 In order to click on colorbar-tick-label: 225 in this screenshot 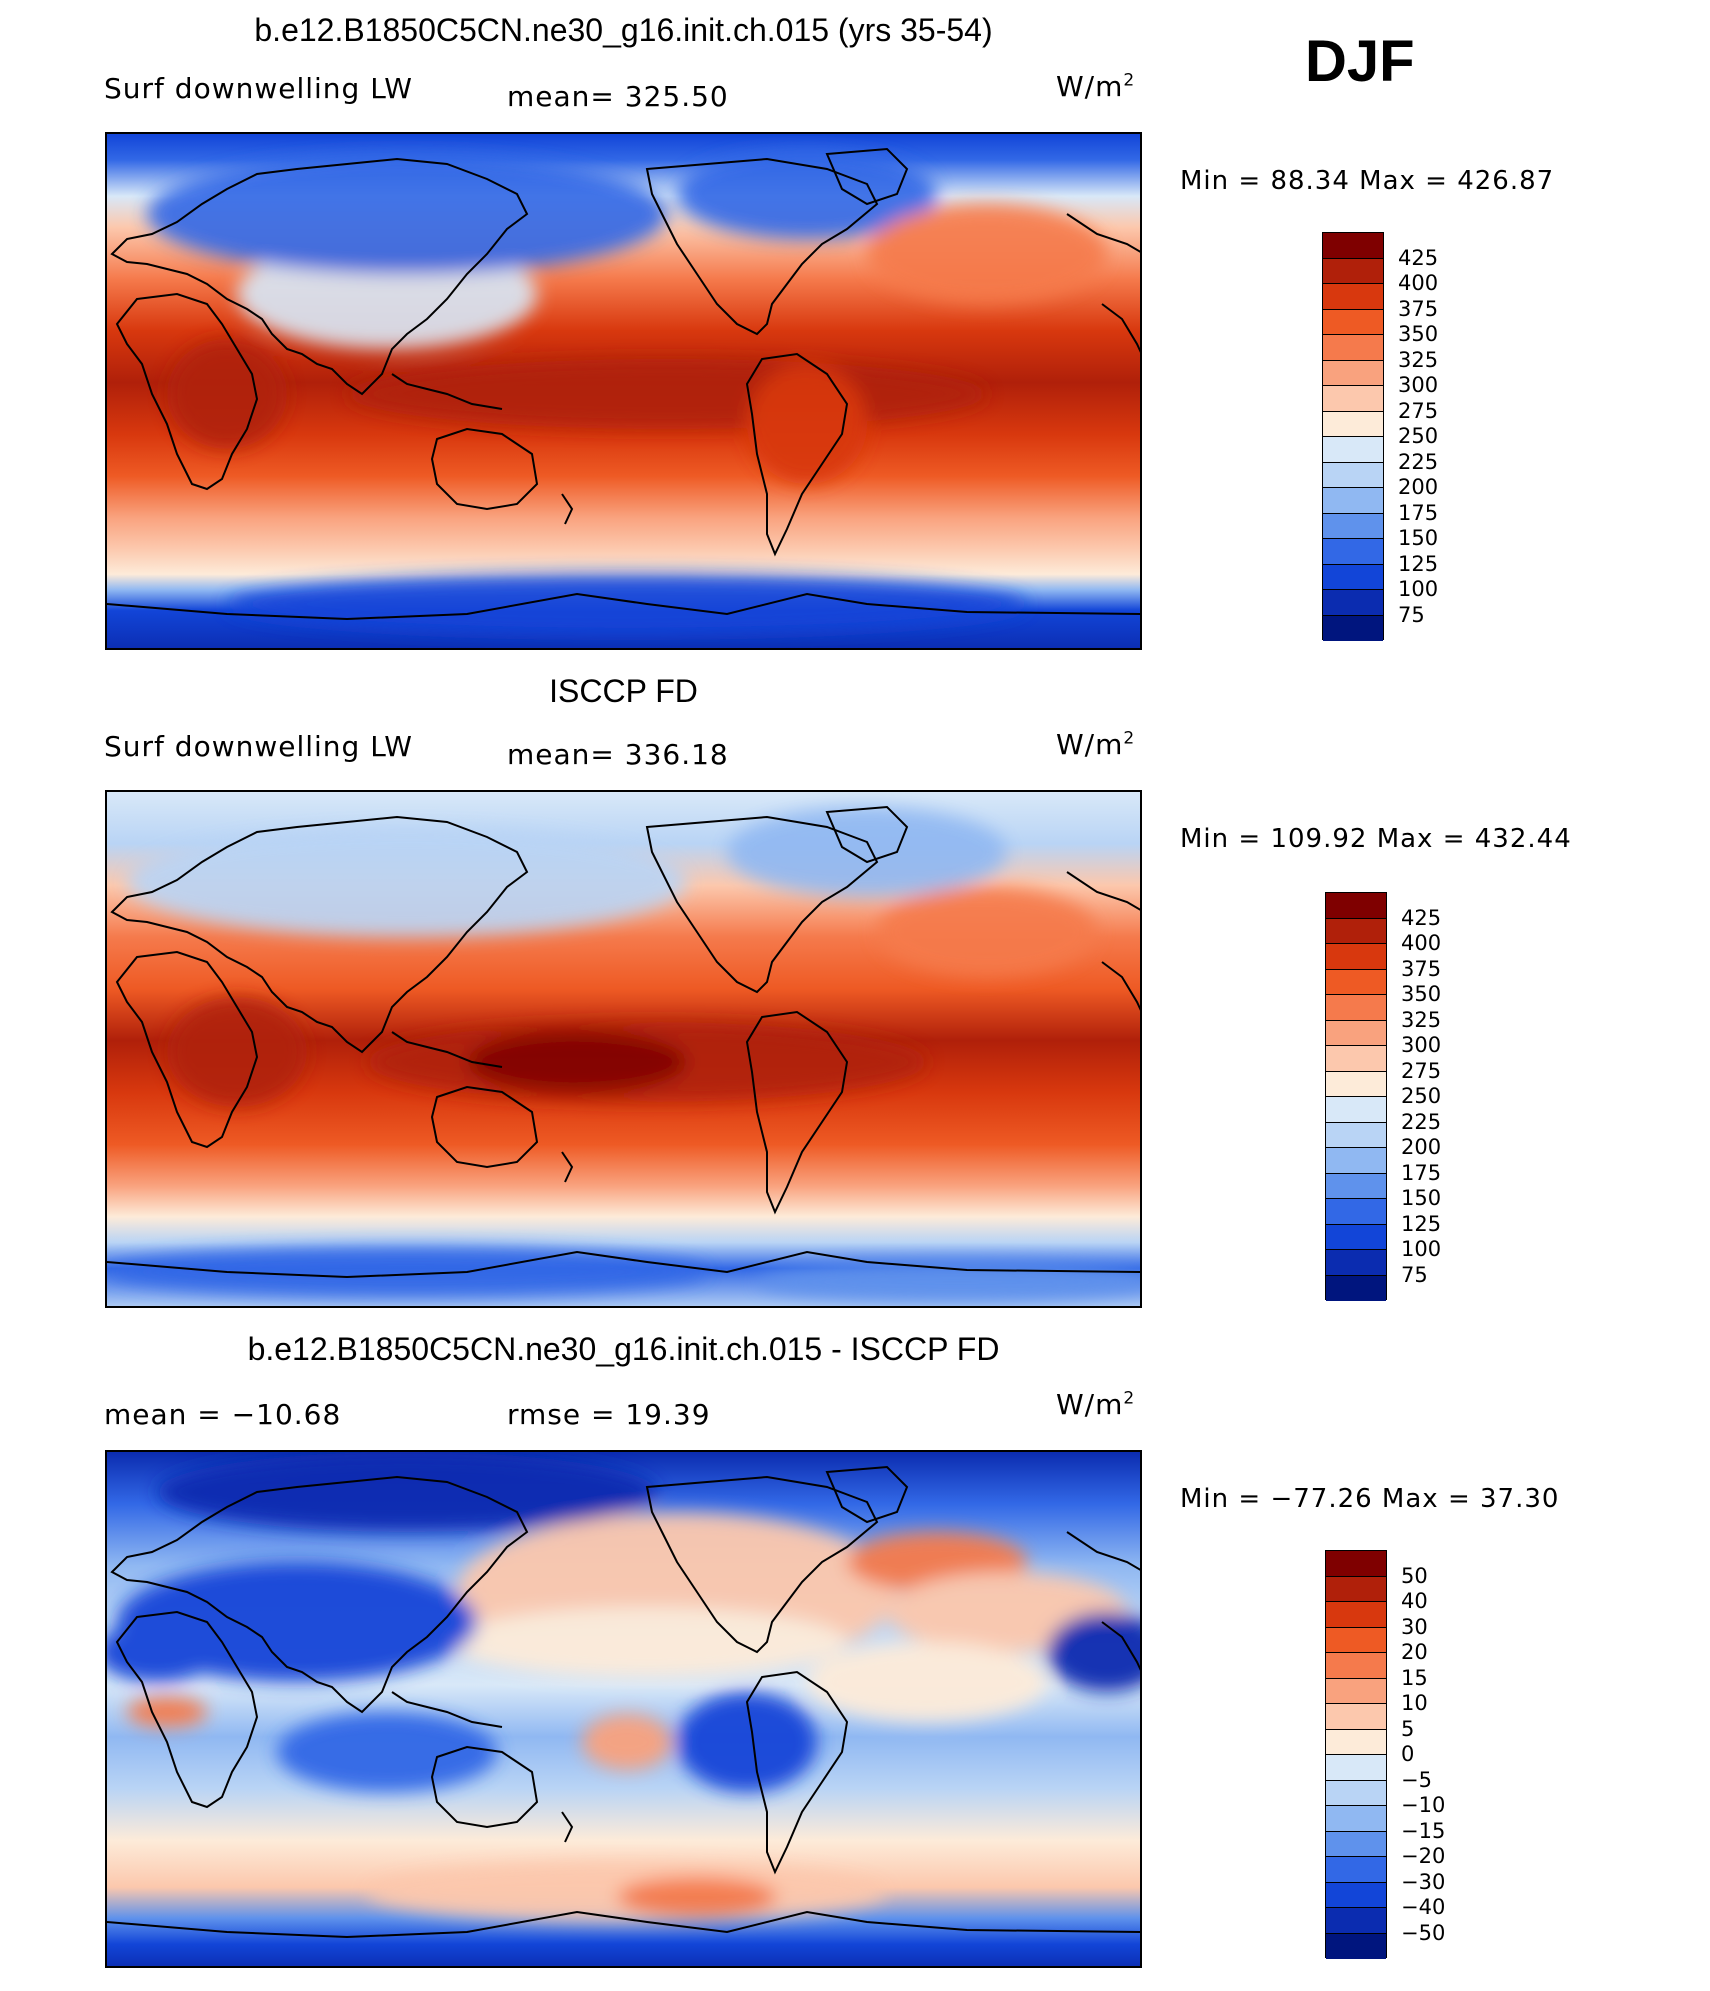, I will do `click(1418, 461)`.